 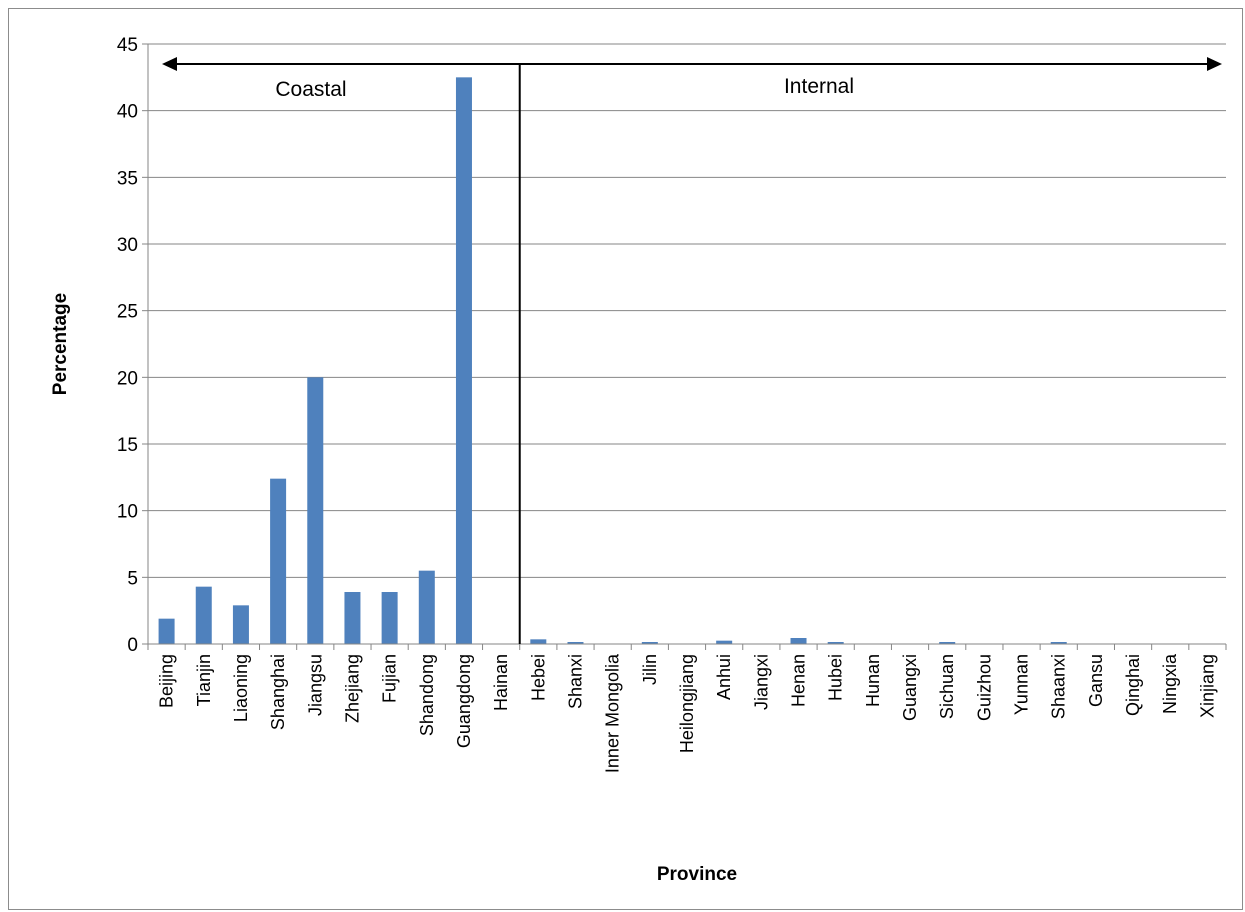 What do you see at coordinates (819, 86) in the screenshot?
I see `internal-region-label: Internal` at bounding box center [819, 86].